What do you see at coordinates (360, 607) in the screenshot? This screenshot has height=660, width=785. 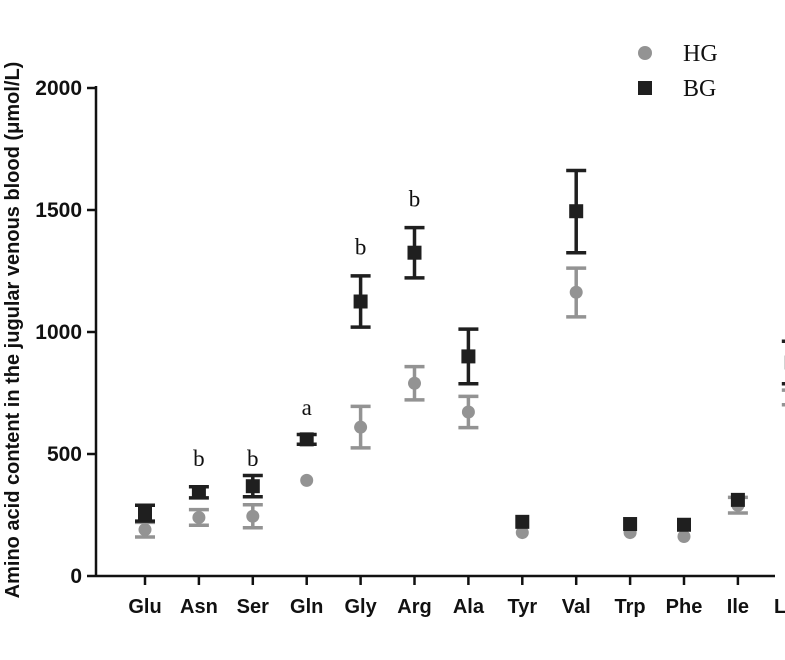 I see `x-tick-label: Gly` at bounding box center [360, 607].